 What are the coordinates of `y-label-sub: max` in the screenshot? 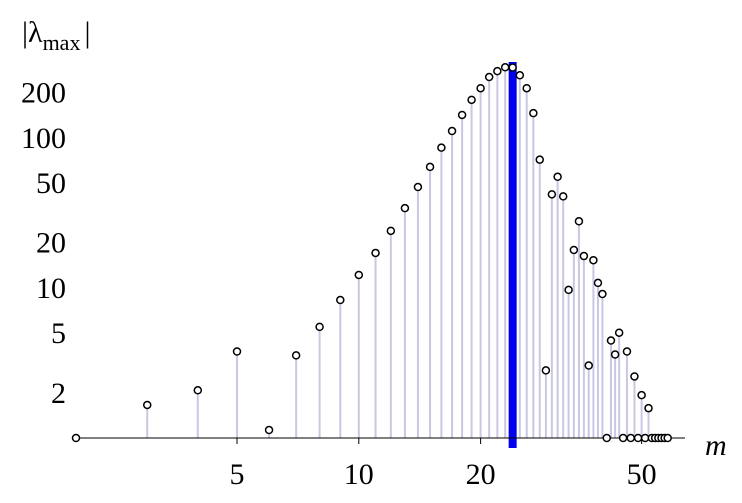 It's located at (62, 42).